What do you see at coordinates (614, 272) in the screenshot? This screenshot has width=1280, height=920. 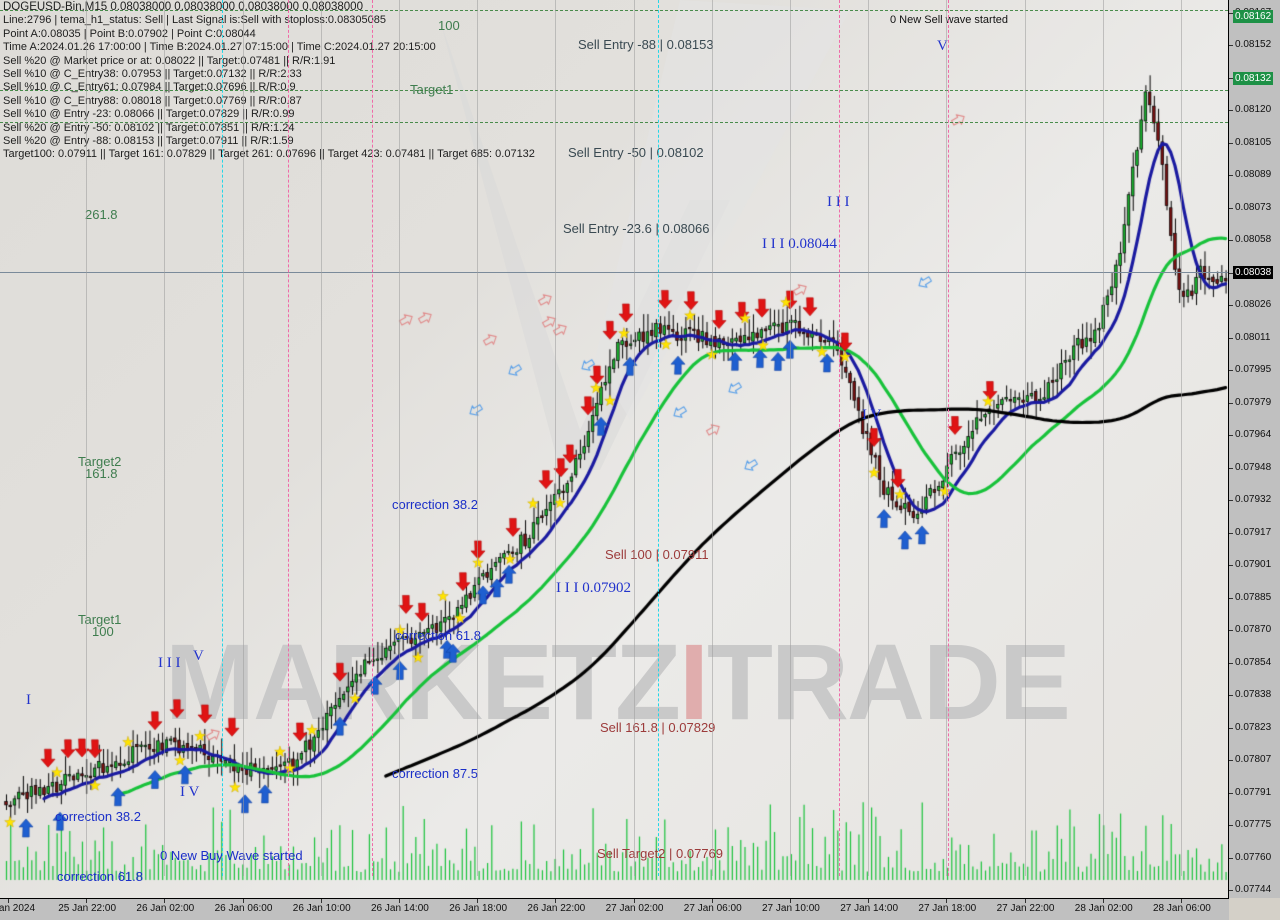 I see `current-price-line` at bounding box center [614, 272].